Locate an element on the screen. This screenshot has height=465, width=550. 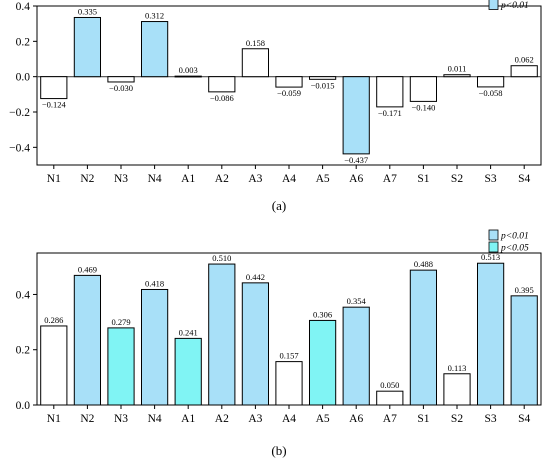
data-label-N2: 0.335 is located at coordinates (87, 11).